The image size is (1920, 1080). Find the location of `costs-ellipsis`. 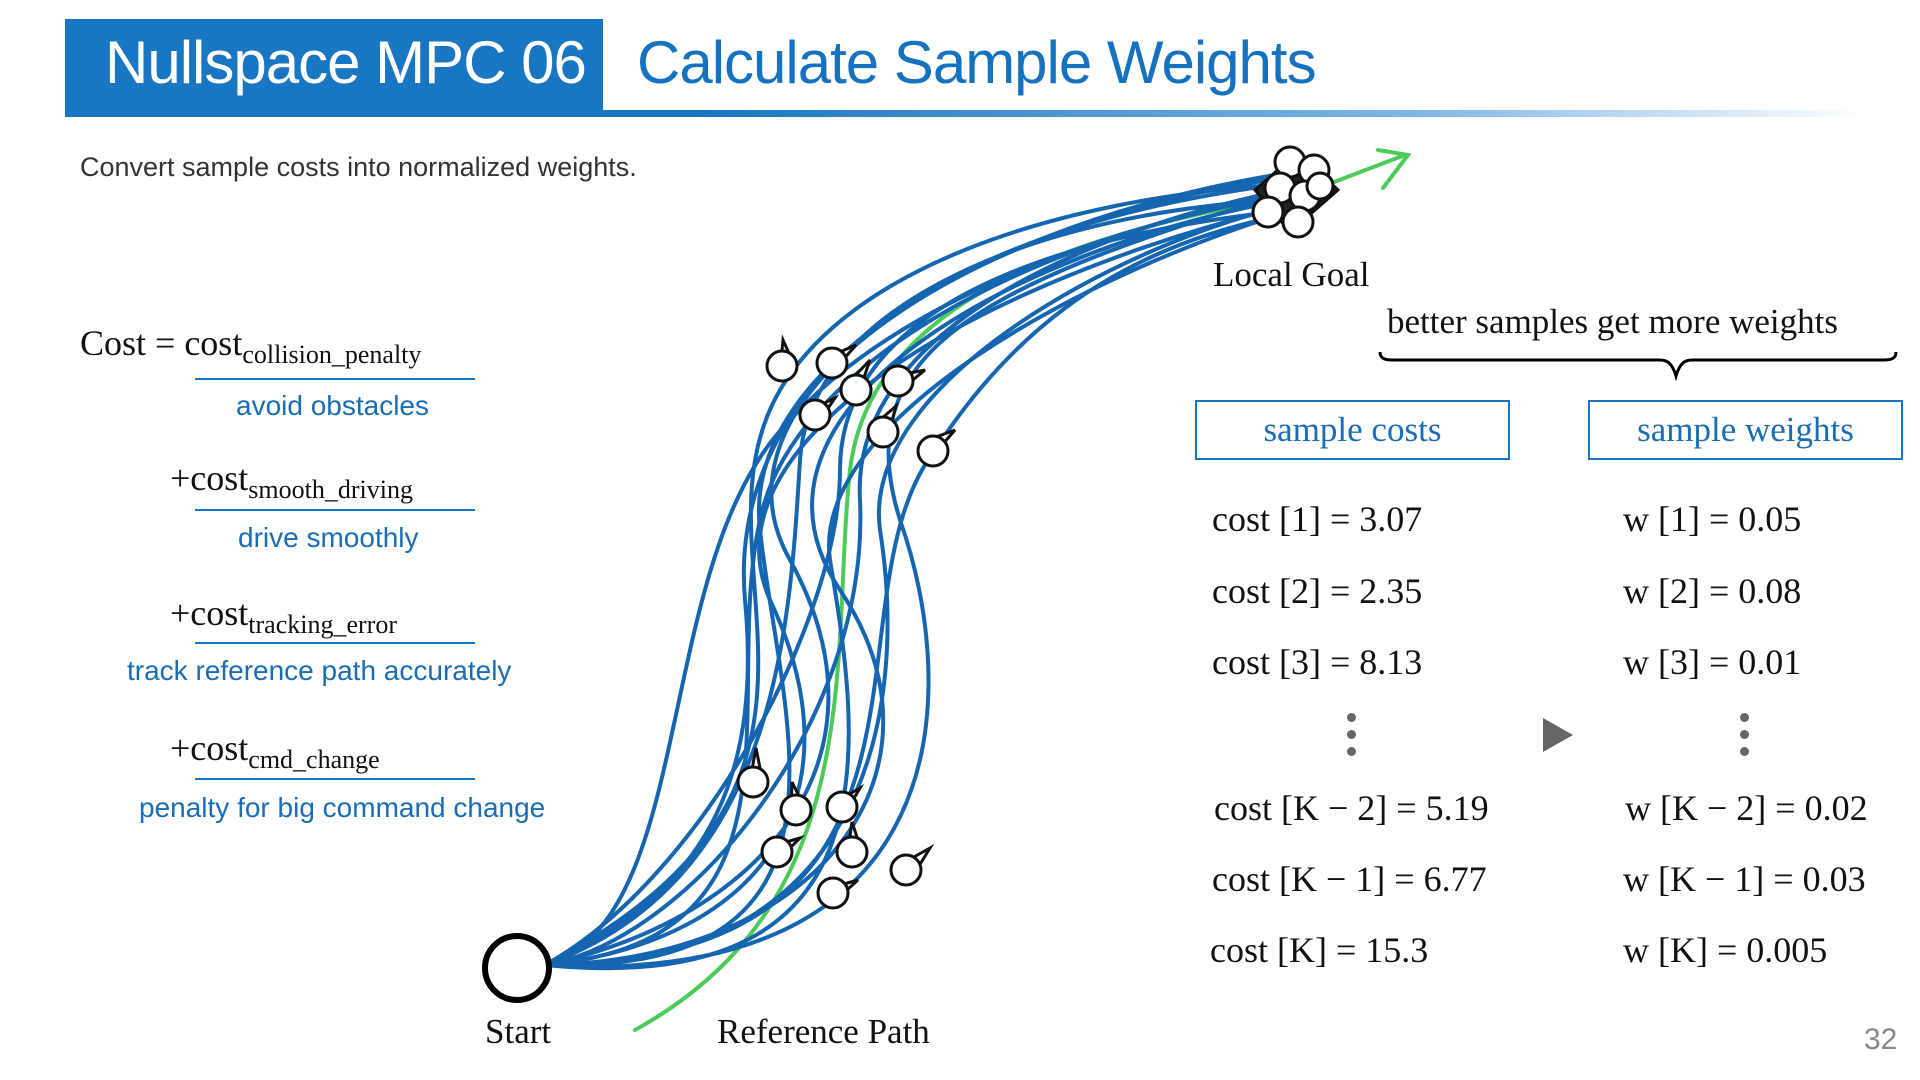

costs-ellipsis is located at coordinates (1352, 738).